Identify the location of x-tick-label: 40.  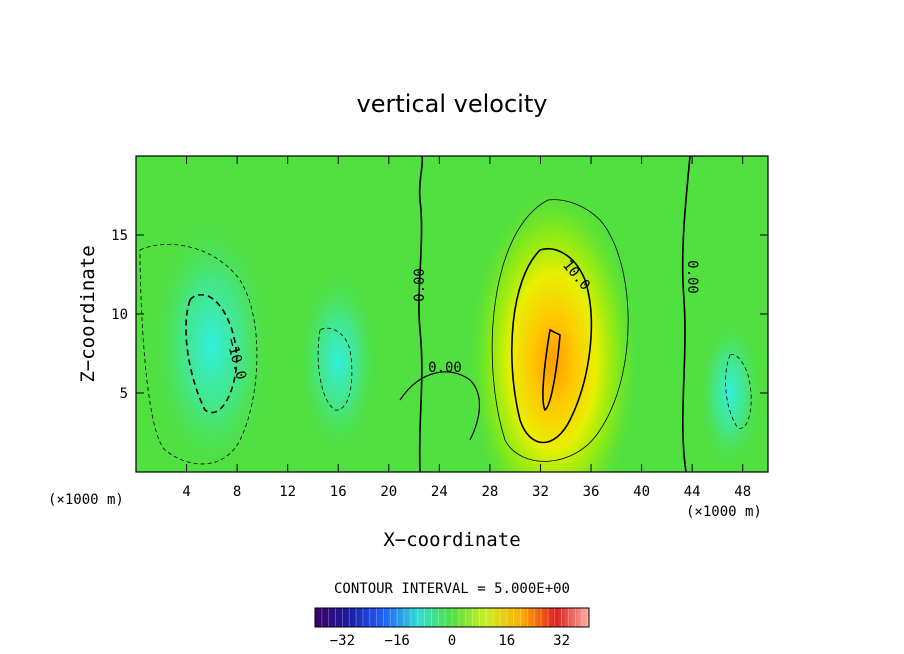
(641, 492).